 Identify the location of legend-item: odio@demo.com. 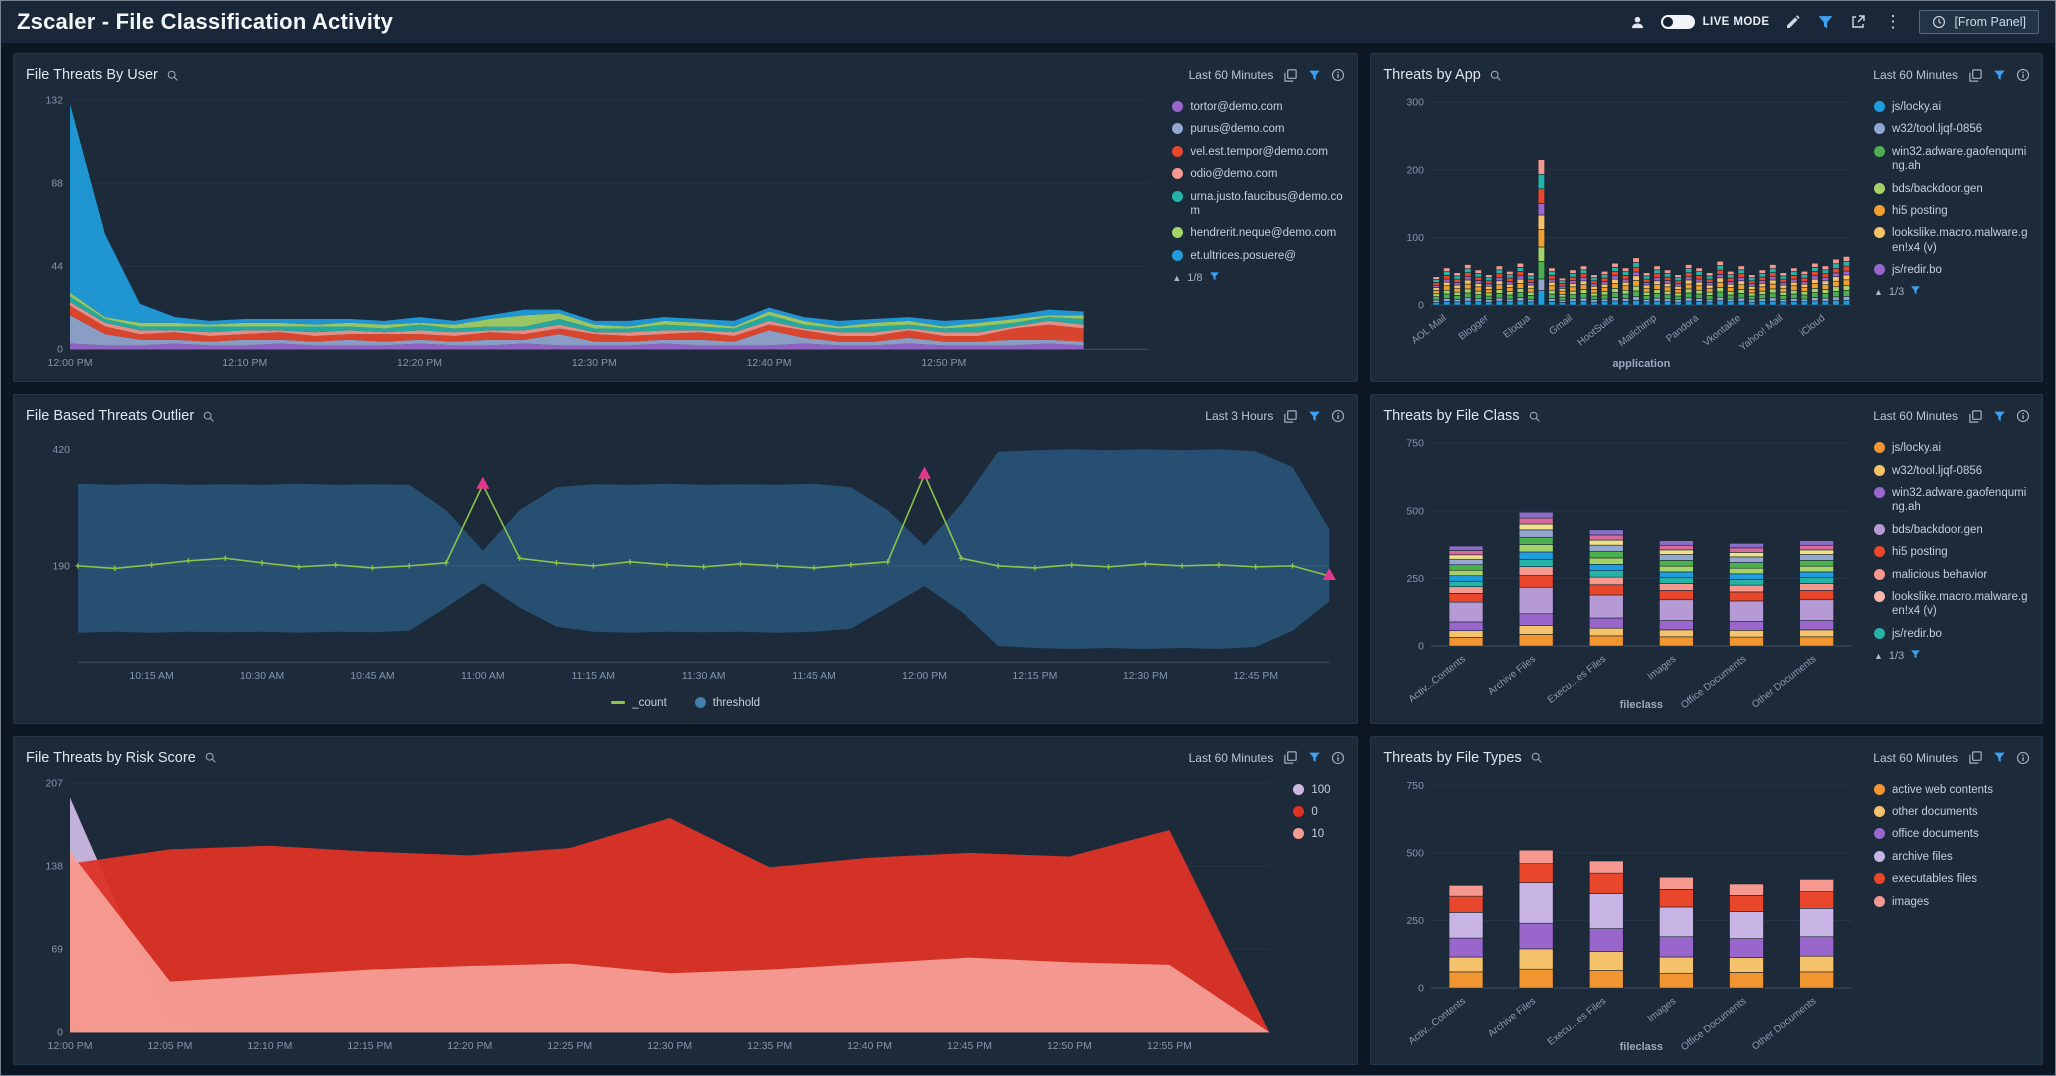
(1258, 174).